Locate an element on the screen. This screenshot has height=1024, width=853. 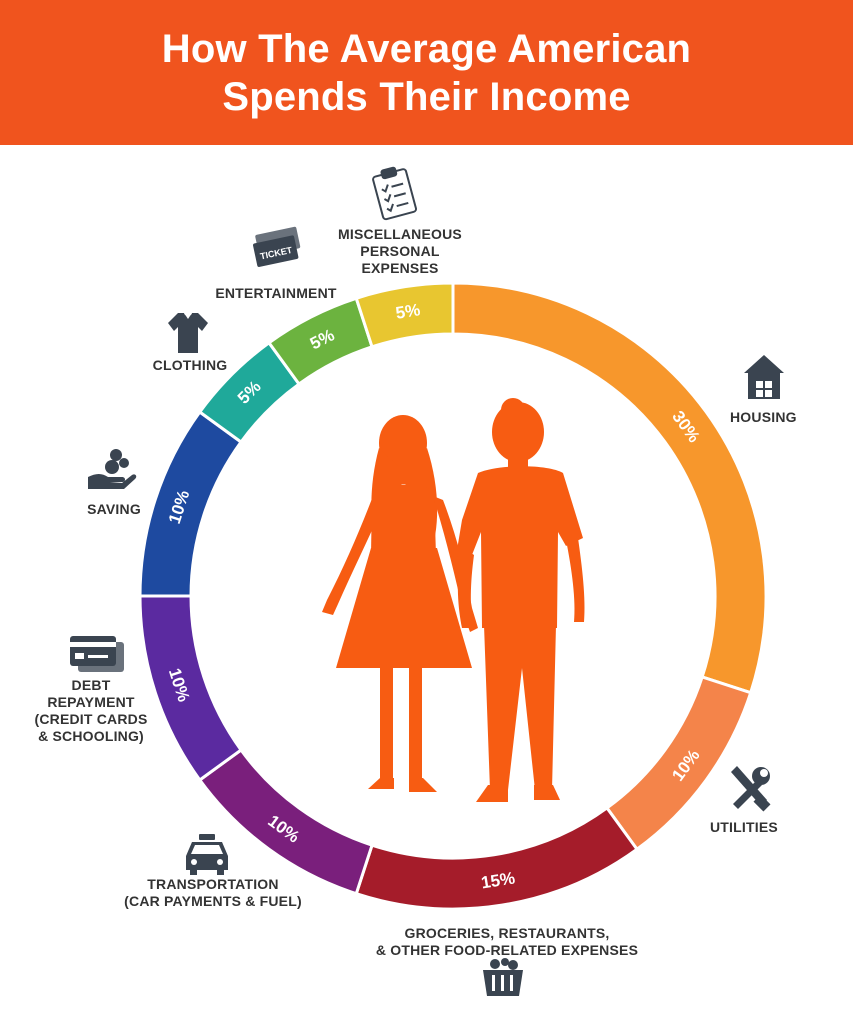
label-debt-line-1: DEBT is located at coordinates (91, 685).